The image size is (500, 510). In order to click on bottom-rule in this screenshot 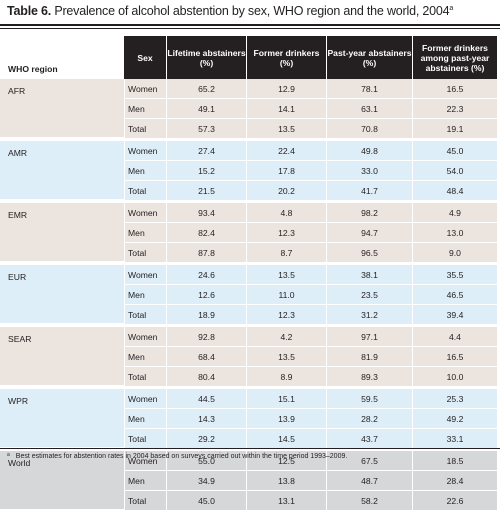, I will do `click(250, 448)`.